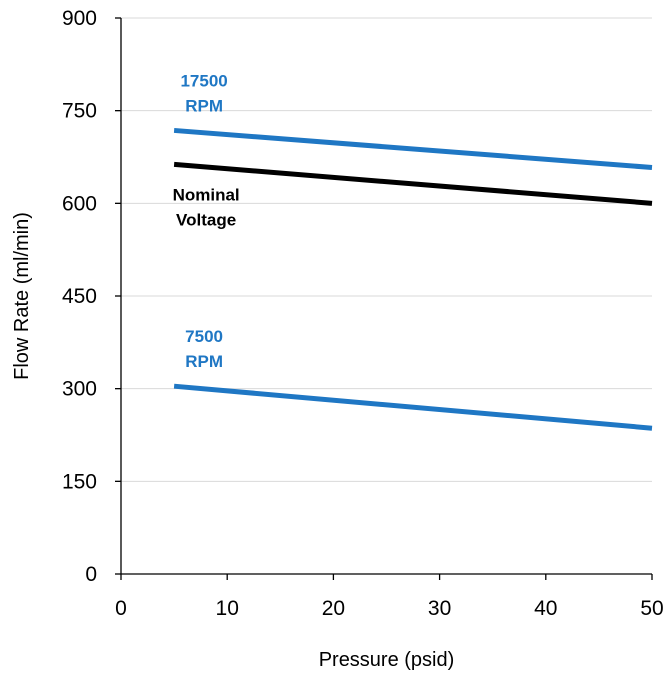 The height and width of the screenshot is (675, 670). I want to click on x-axis-title: Pressure (psid), so click(387, 660).